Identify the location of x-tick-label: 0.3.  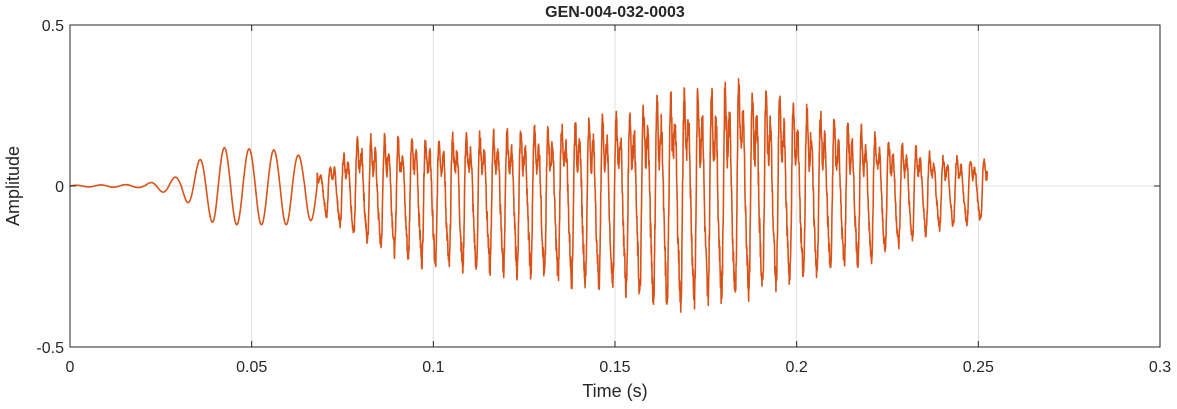
(1160, 367).